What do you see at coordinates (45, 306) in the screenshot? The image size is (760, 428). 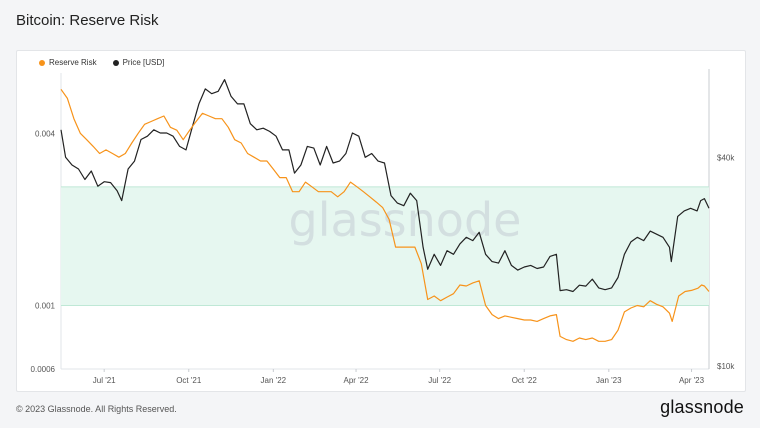 I see `left-tick-label: 0.001` at bounding box center [45, 306].